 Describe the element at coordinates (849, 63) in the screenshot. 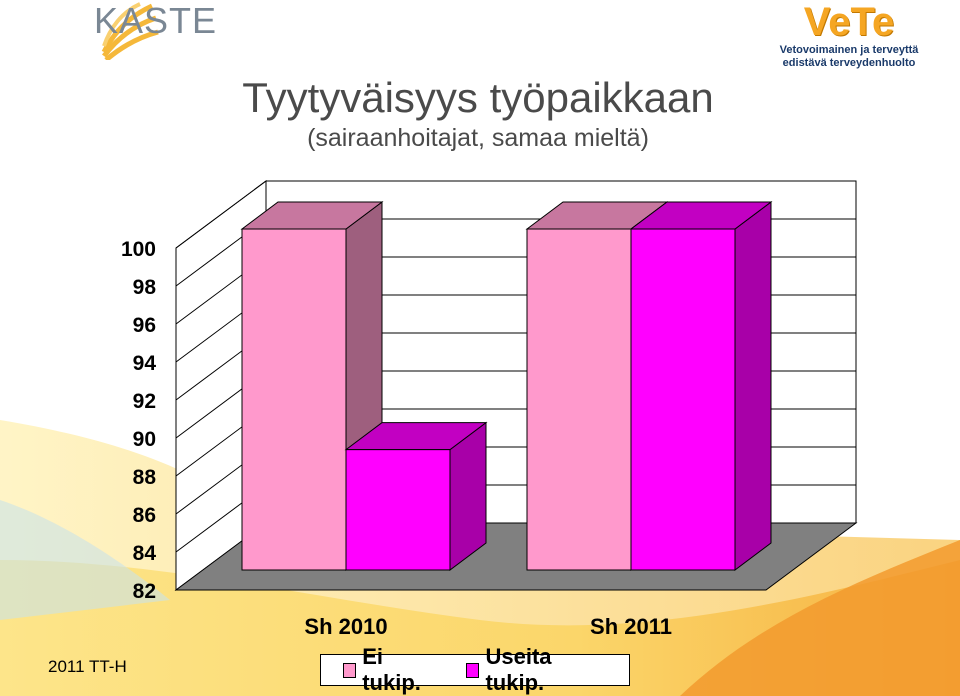

I see `vete-tagline-2: edistävä terveydenhuolto` at that location.